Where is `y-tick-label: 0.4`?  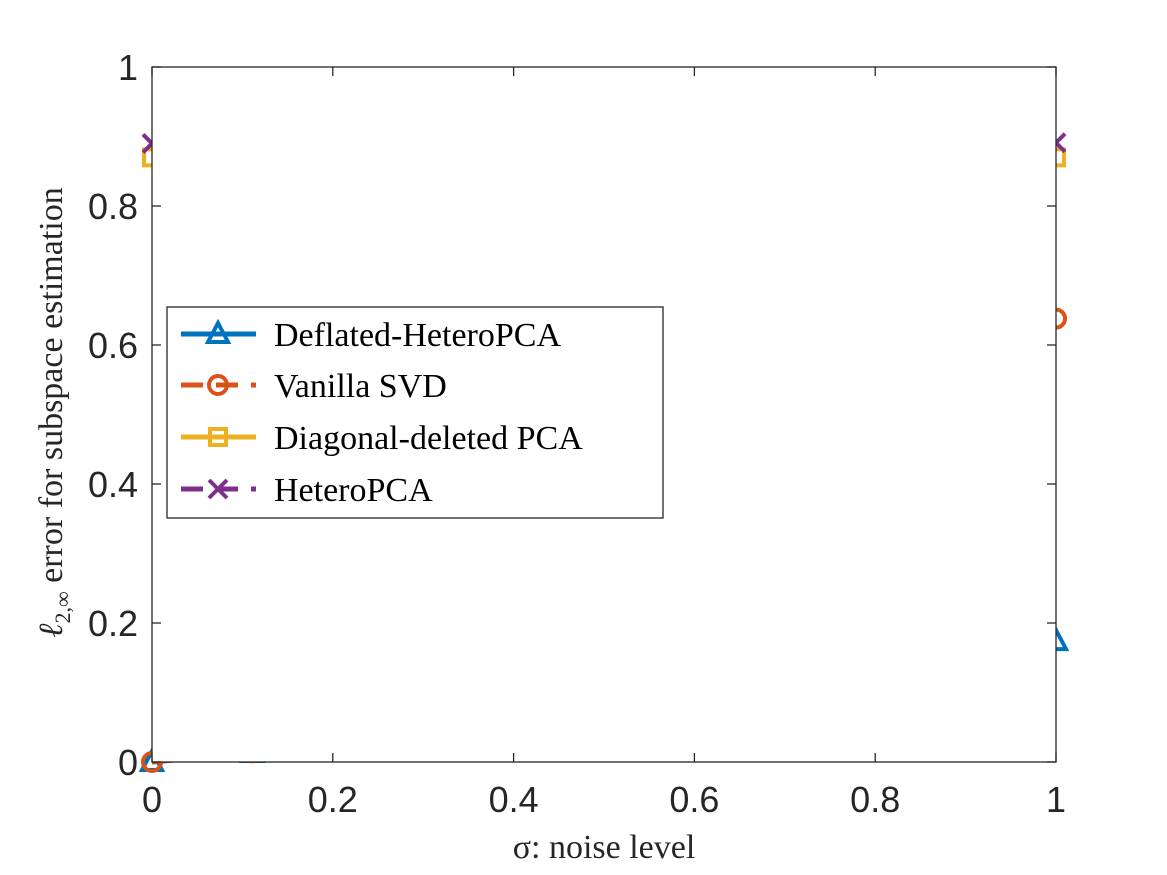 y-tick-label: 0.4 is located at coordinates (113, 484).